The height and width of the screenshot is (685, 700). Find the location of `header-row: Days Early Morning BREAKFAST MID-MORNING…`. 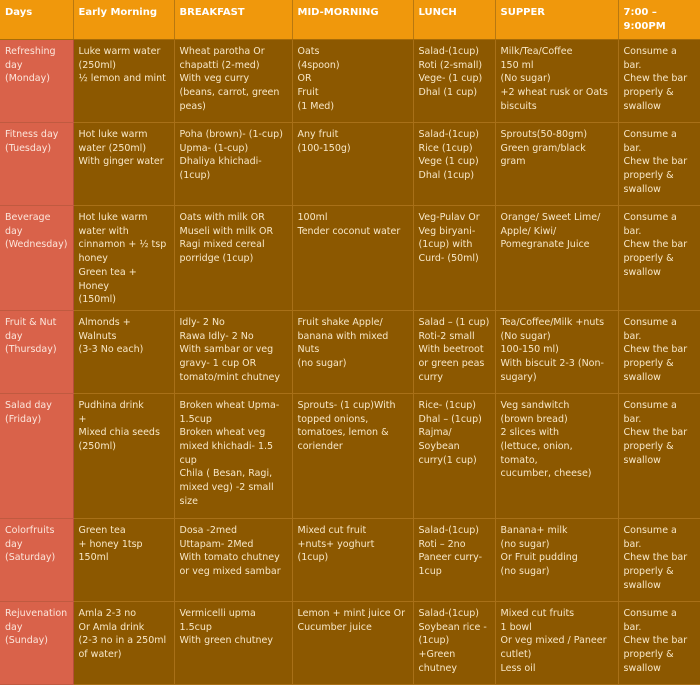

header-row: Days Early Morning BREAKFAST MID-MORNING… is located at coordinates (350, 20).